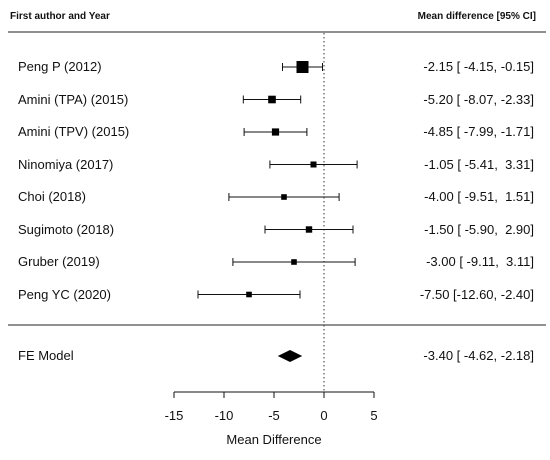 This screenshot has width=550, height=460. Describe the element at coordinates (478, 99) in the screenshot. I see `effect-text: -5.20 [ -8.07, -2.33]` at that location.